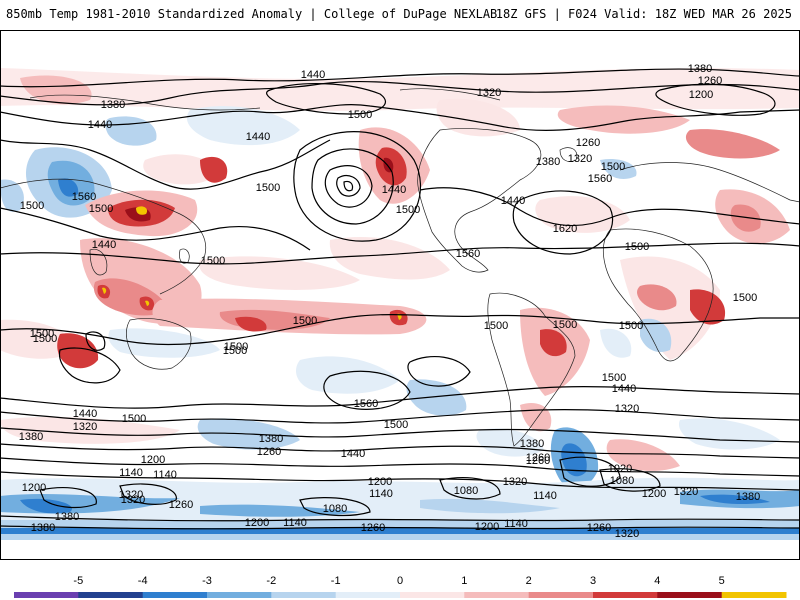 This screenshot has width=800, height=600. I want to click on colorbar-tick-label: 2, so click(529, 581).